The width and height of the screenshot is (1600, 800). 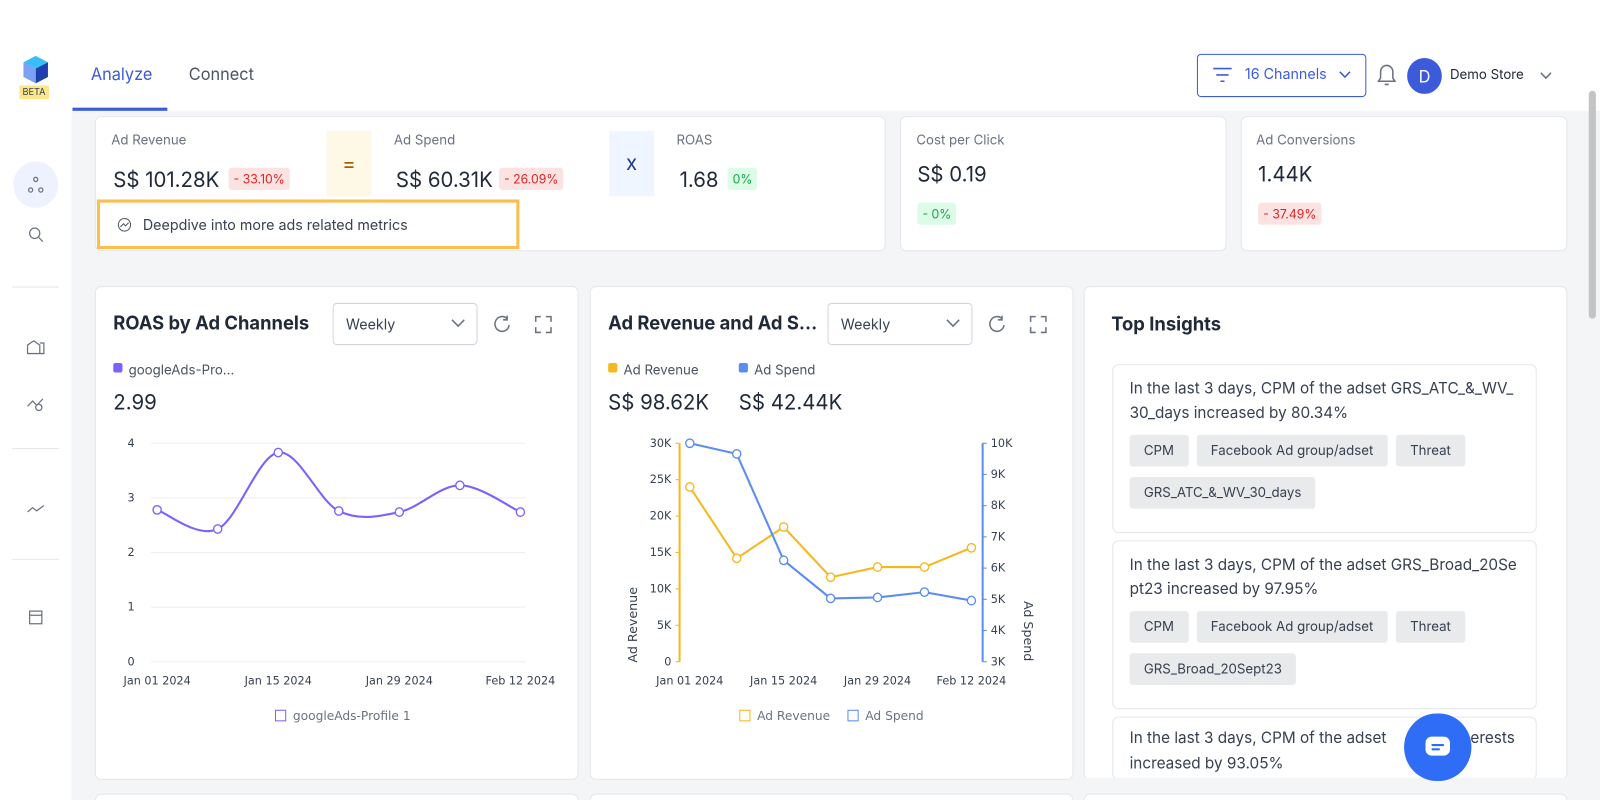 What do you see at coordinates (166, 179) in the screenshot?
I see `kpi-value: S$ 101.28K` at bounding box center [166, 179].